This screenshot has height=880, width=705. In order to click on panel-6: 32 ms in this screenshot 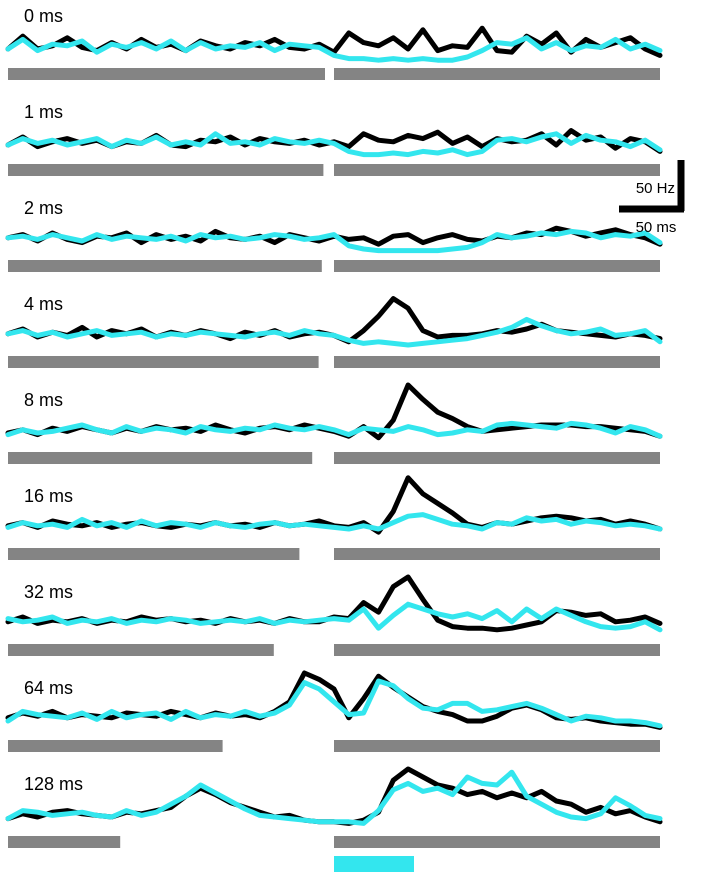, I will do `click(334, 615)`.